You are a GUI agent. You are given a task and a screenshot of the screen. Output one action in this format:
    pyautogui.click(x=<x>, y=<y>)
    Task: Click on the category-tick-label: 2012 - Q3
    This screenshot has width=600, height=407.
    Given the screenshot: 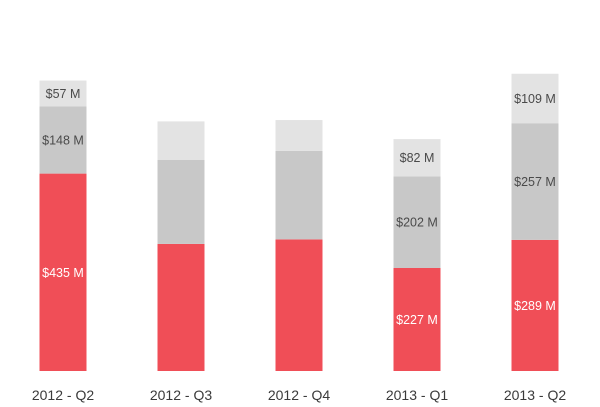 What is the action you would take?
    pyautogui.click(x=181, y=395)
    